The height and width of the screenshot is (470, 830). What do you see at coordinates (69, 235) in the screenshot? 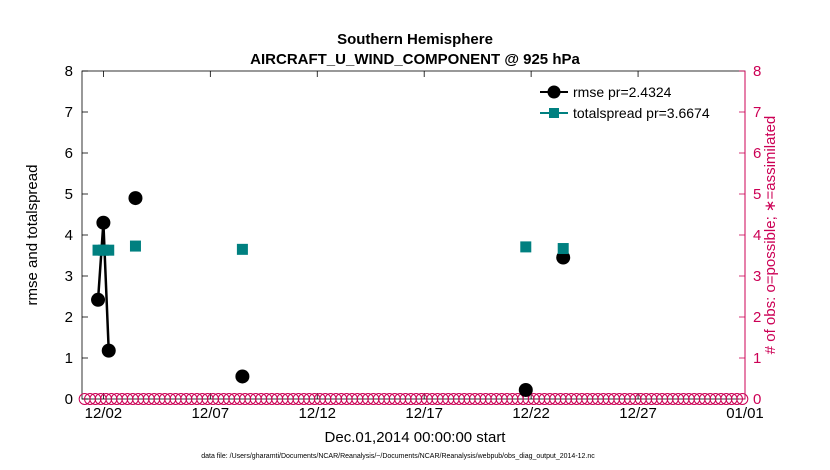
I see `y-left-tick-label-4: 4` at bounding box center [69, 235].